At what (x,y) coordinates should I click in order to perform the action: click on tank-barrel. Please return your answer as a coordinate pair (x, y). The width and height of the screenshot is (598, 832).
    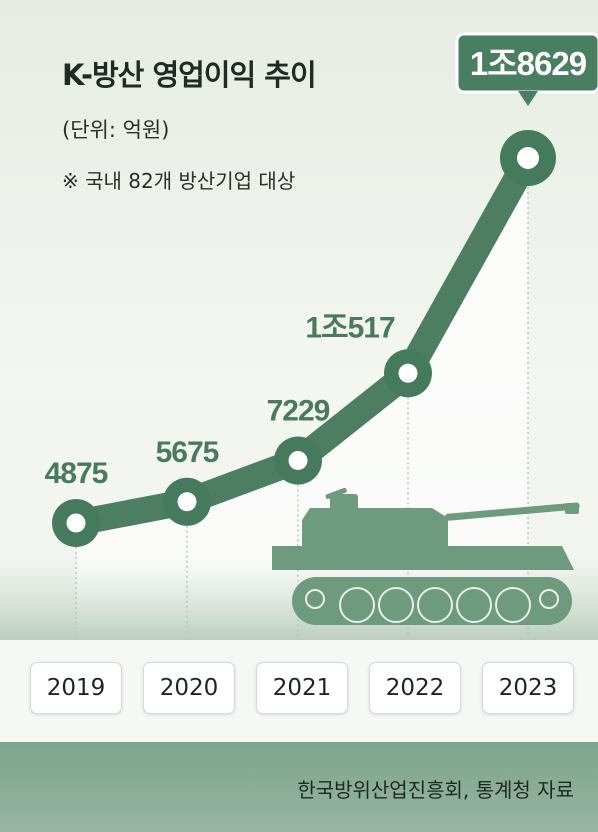
    Looking at the image, I should click on (512, 511).